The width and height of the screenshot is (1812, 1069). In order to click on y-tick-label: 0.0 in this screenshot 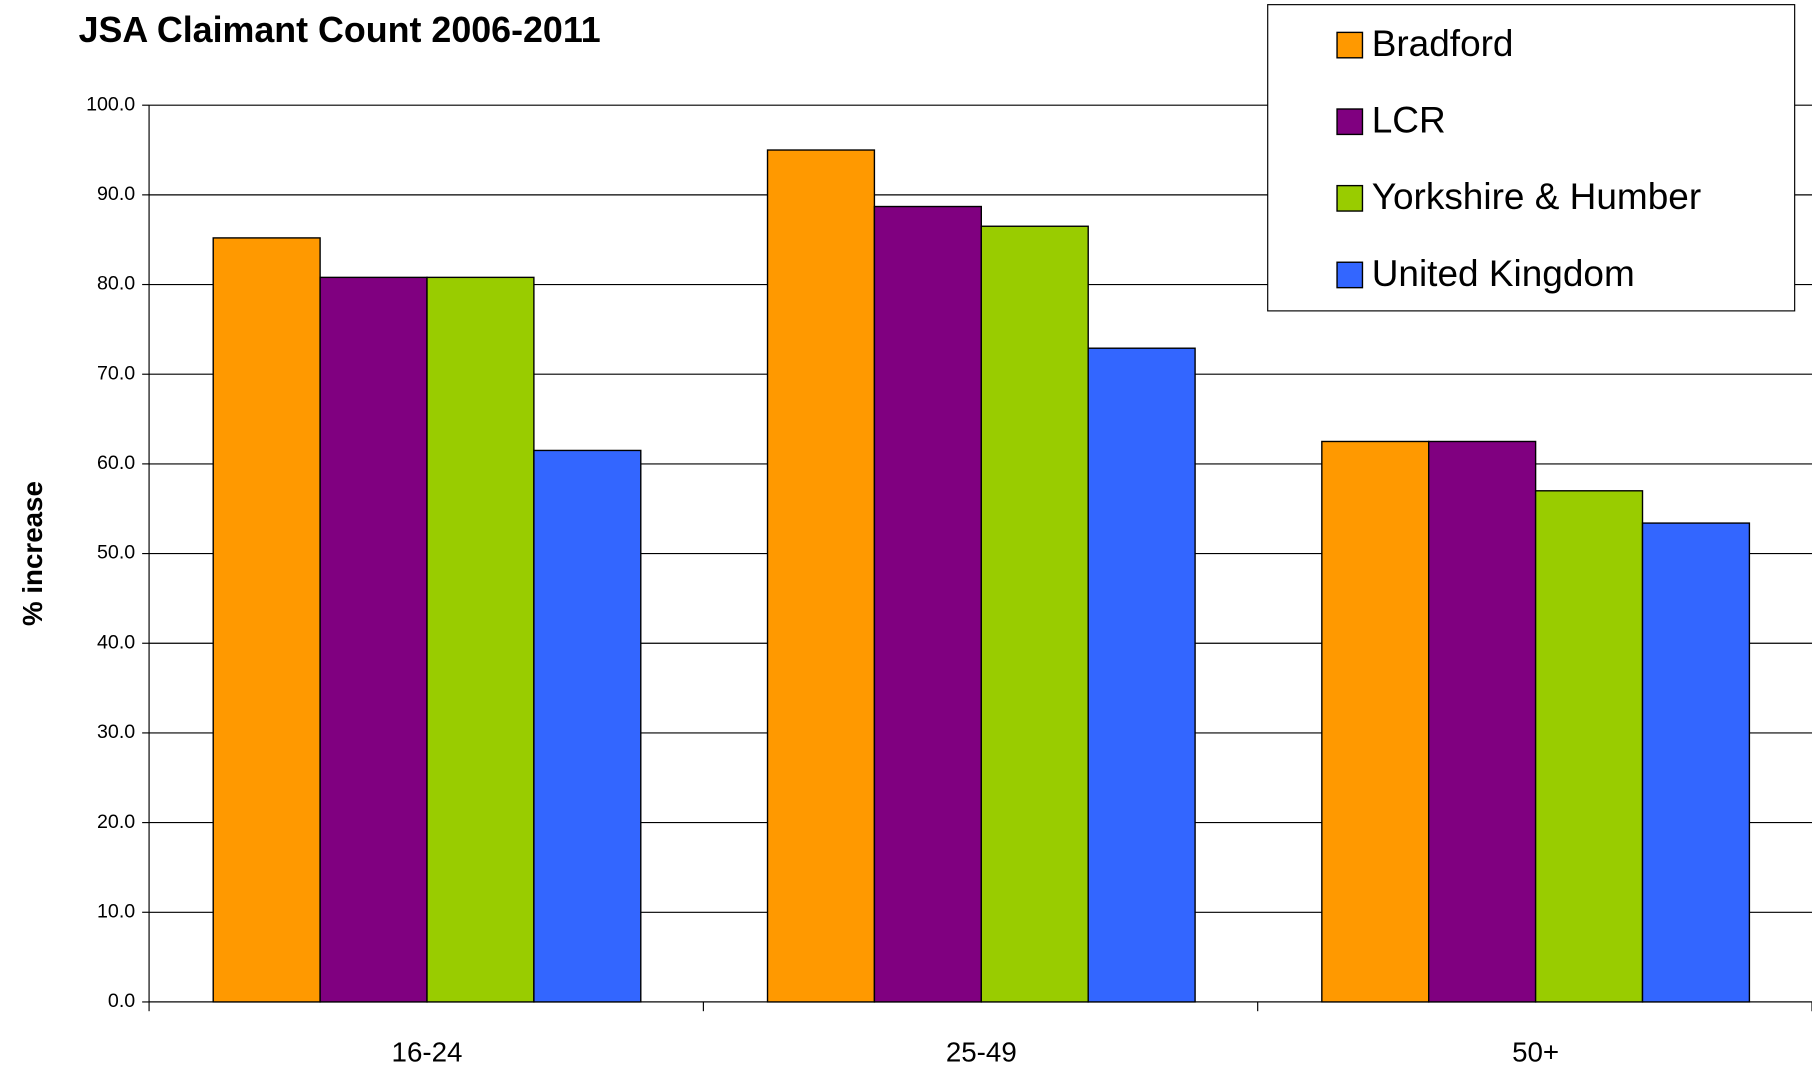, I will do `click(121, 1001)`.